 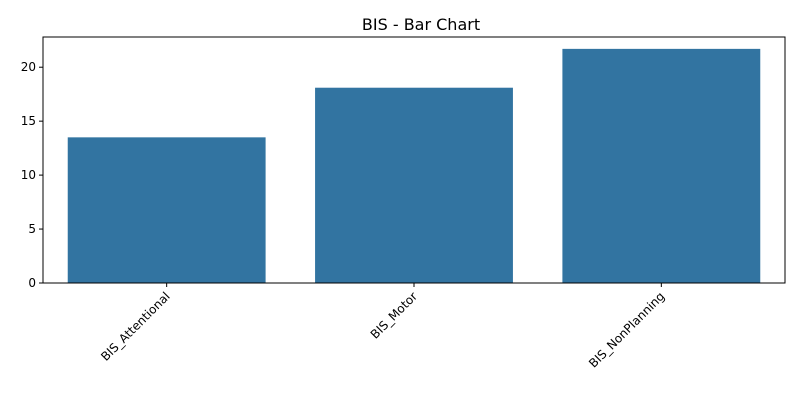 I want to click on bar-bis-motor, so click(x=414, y=185).